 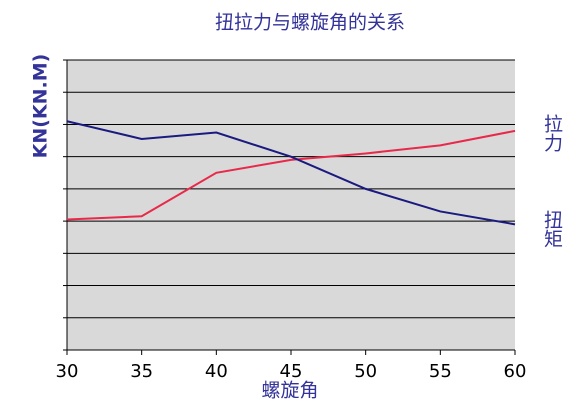 What do you see at coordinates (515, 371) in the screenshot?
I see `x-tick-label: 60` at bounding box center [515, 371].